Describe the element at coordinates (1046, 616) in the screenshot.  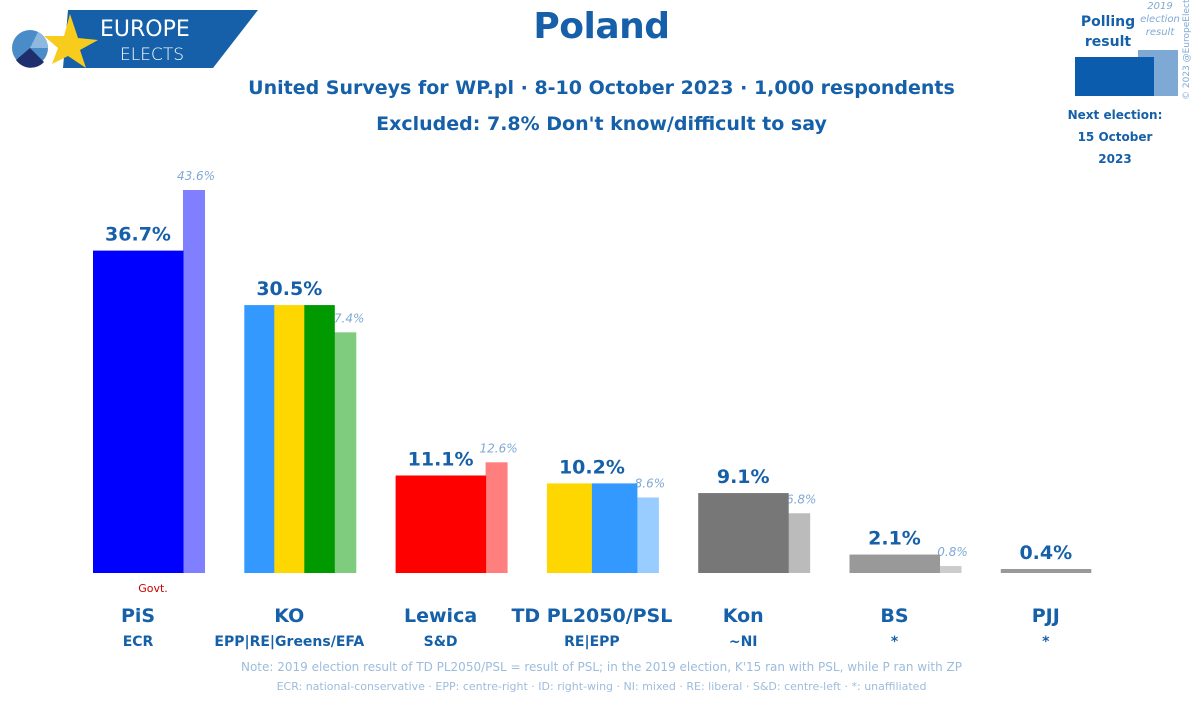
I see `category-label: PJJ` at that location.